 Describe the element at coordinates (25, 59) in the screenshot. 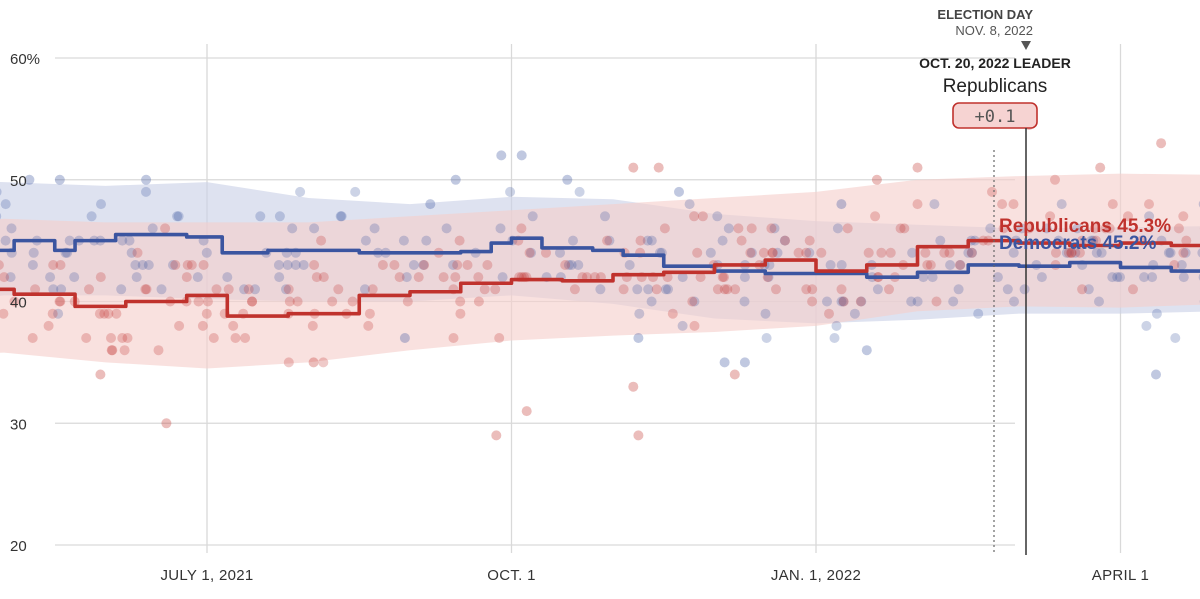

I see `y-tick-label: 60%` at that location.